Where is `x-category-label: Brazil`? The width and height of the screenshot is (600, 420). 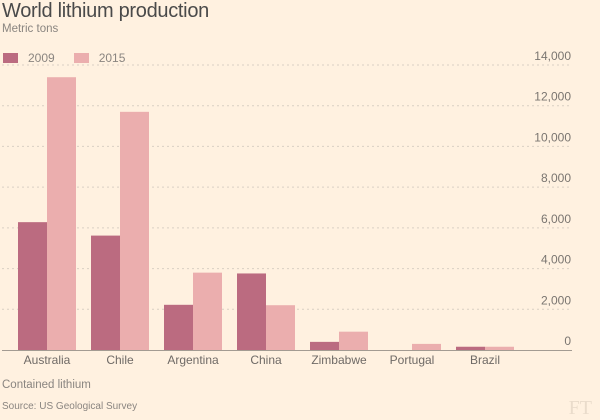
x-category-label: Brazil is located at coordinates (485, 360).